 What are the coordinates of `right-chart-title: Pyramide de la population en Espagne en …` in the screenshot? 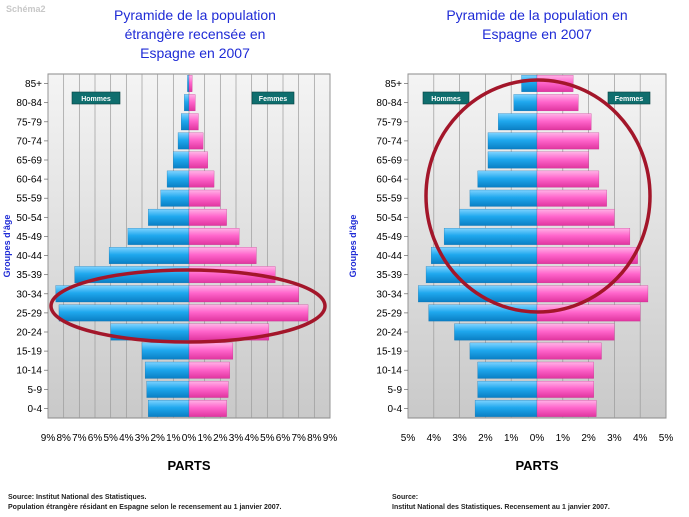 It's located at (537, 25).